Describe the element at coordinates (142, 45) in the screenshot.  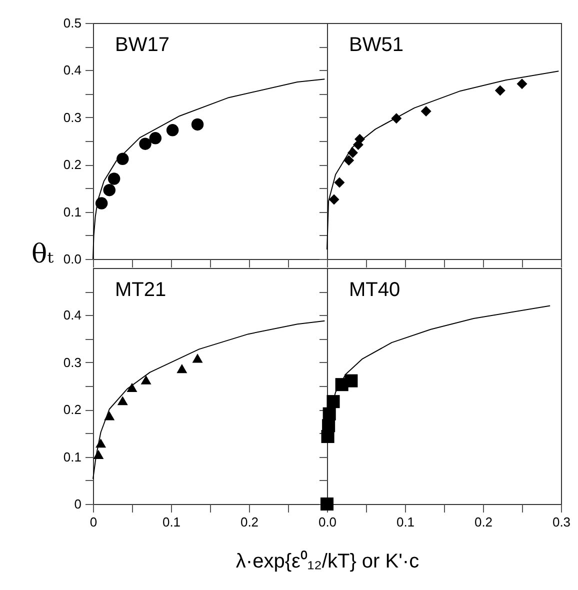
I see `annotation: BW17` at that location.